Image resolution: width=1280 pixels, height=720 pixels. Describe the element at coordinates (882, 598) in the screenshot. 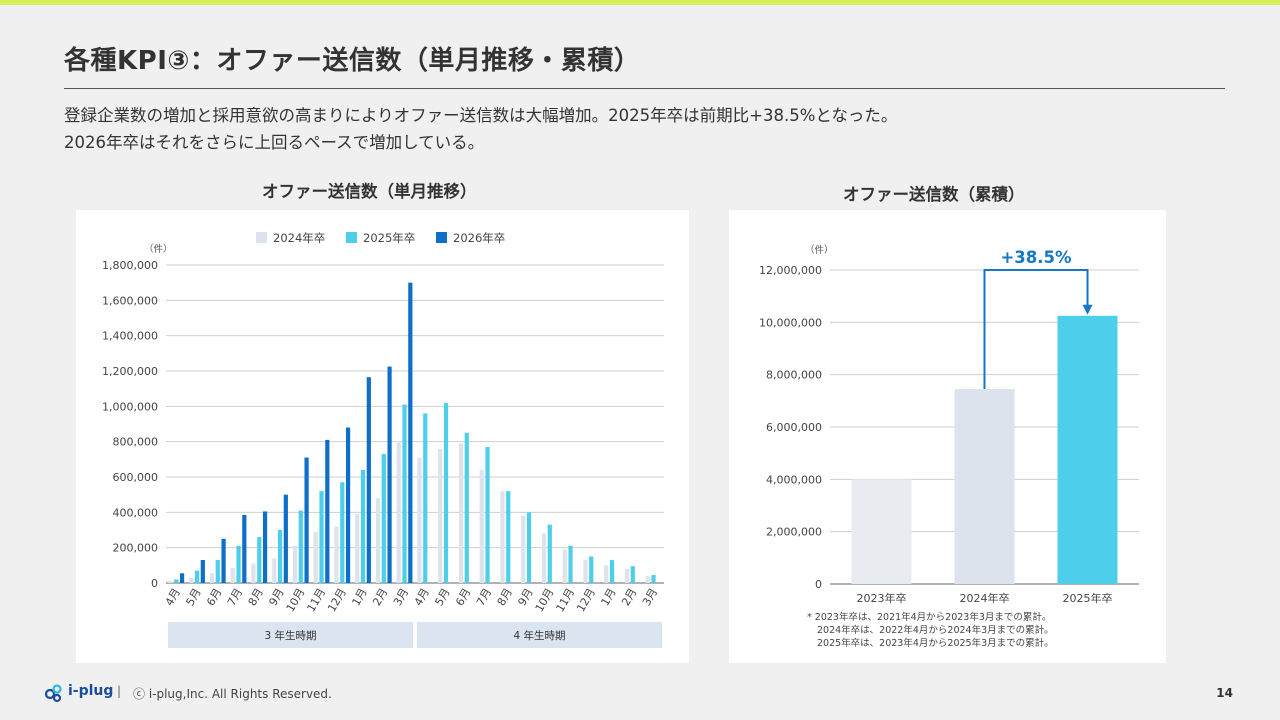

I see `x-tick-label: 2023年卒` at that location.